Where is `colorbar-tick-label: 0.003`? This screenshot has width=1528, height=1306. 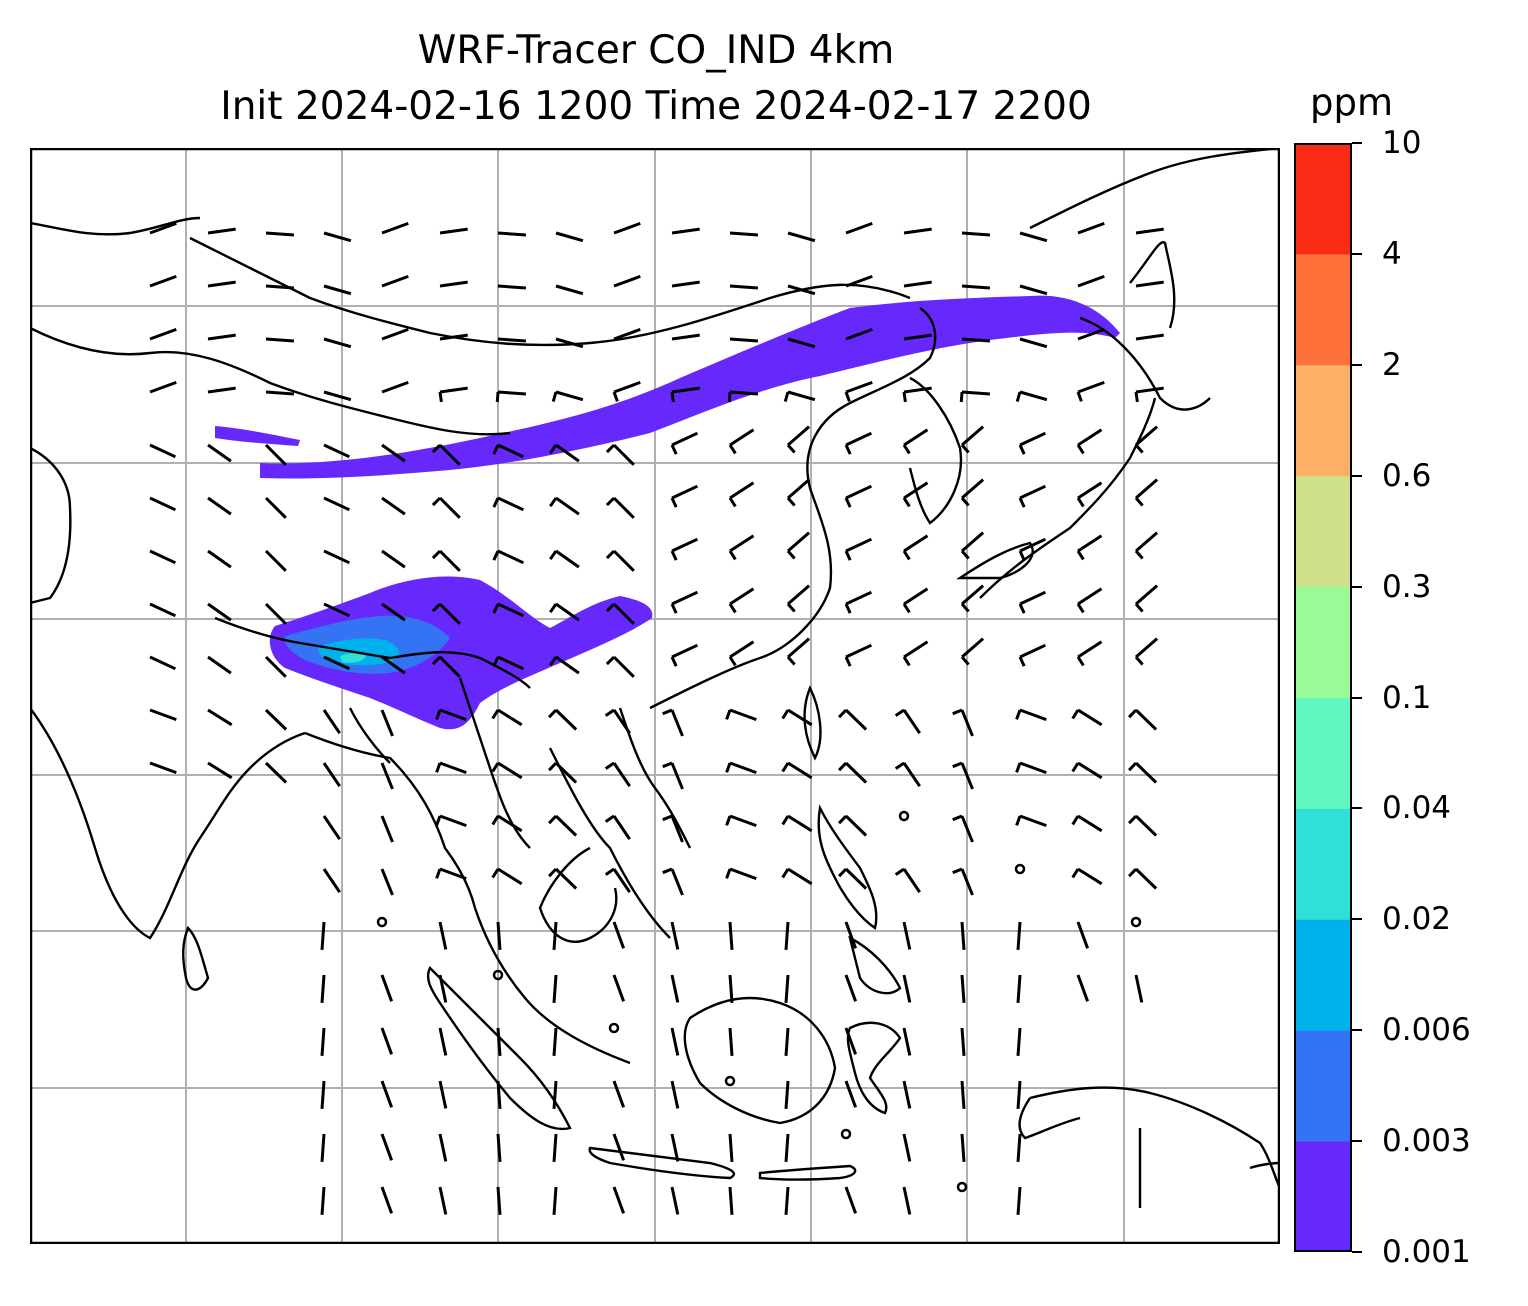
colorbar-tick-label: 0.003 is located at coordinates (1426, 1141).